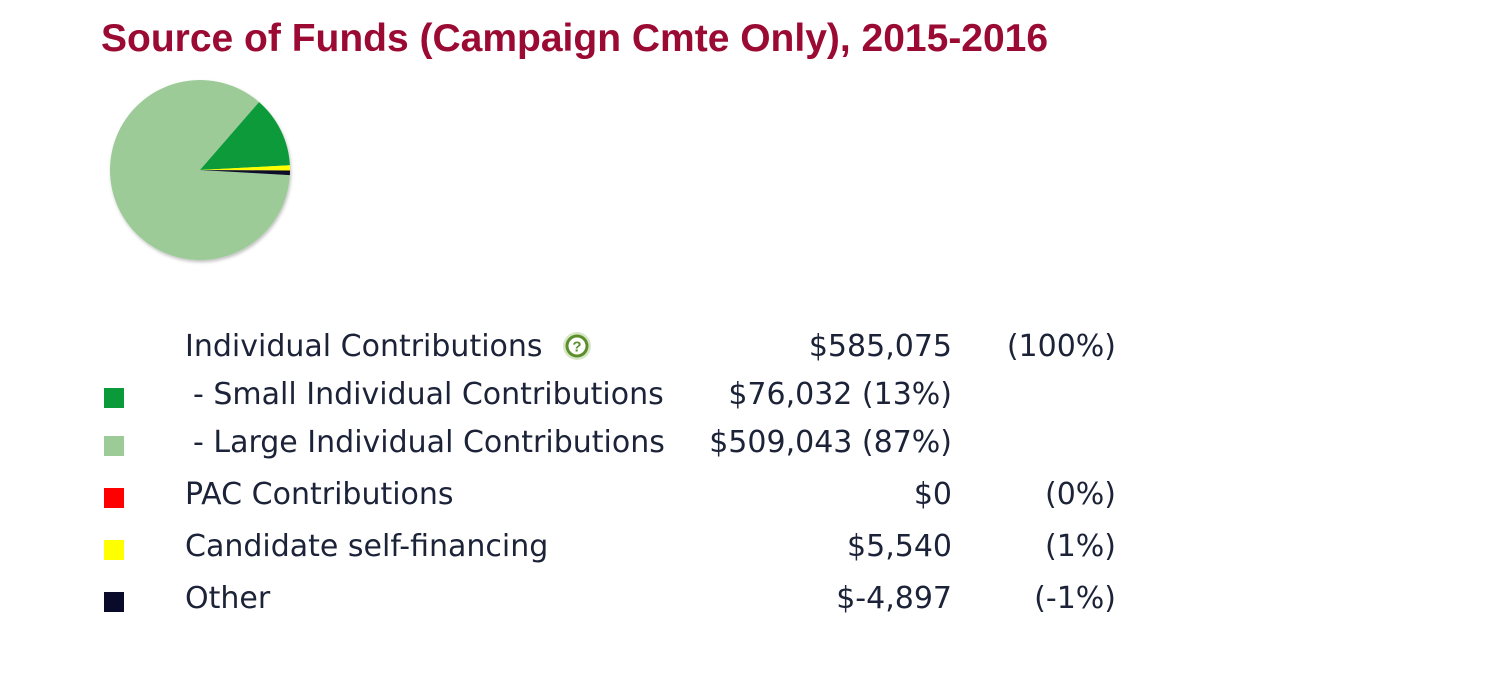 Image resolution: width=1486 pixels, height=680 pixels. What do you see at coordinates (894, 598) in the screenshot?
I see `legend-amount: $-4,897` at bounding box center [894, 598].